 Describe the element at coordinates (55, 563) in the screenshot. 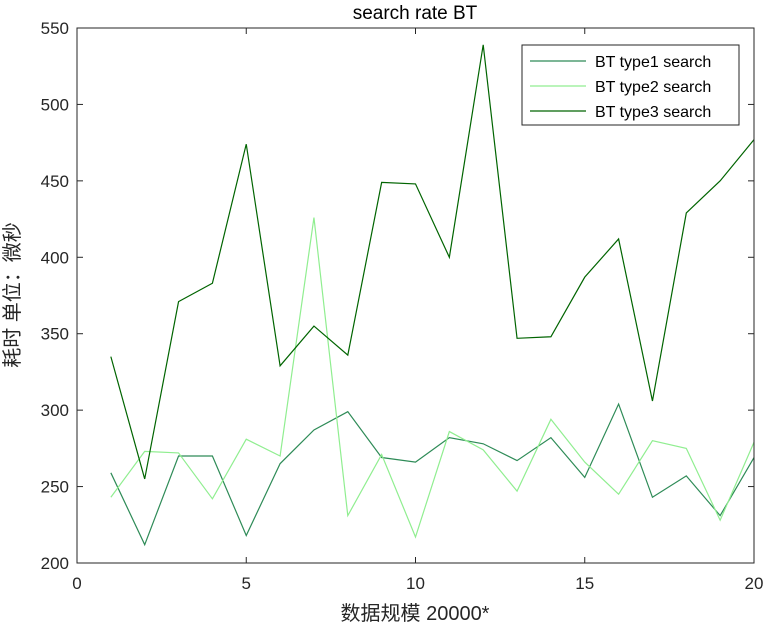

I see `y-tick-label: 200` at that location.